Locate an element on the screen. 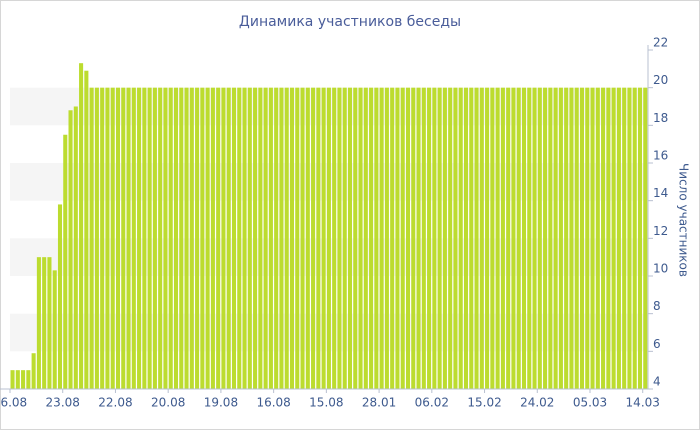 The height and width of the screenshot is (430, 700). x-tick-label: 22.08 is located at coordinates (115, 403).